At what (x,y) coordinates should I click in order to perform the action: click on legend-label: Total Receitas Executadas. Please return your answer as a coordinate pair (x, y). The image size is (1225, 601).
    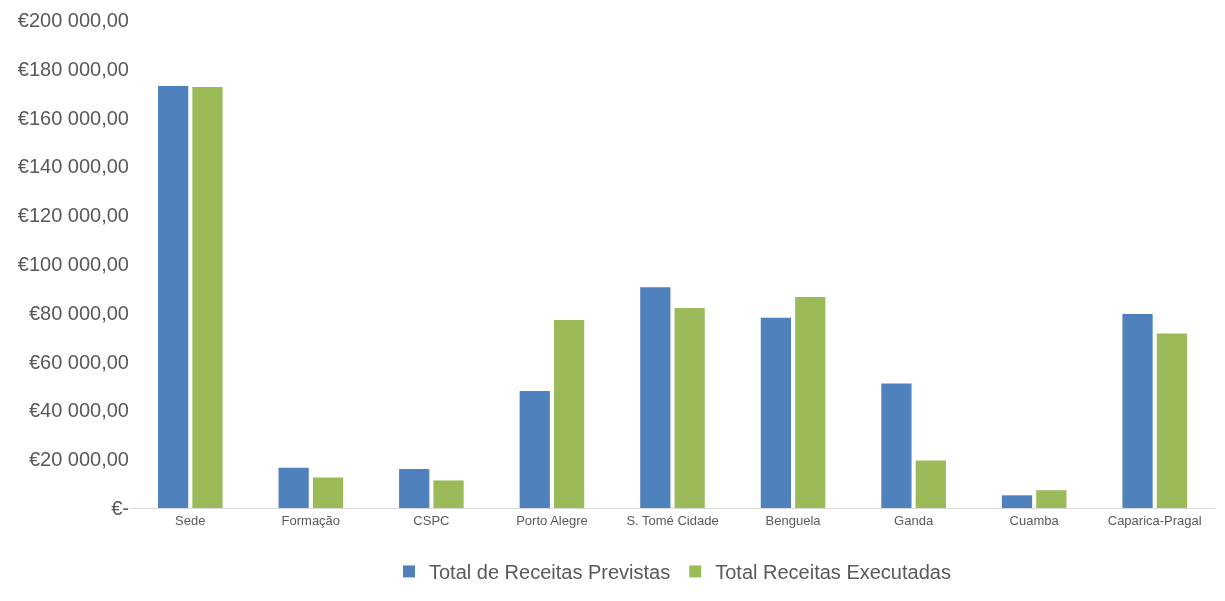
    Looking at the image, I should click on (833, 572).